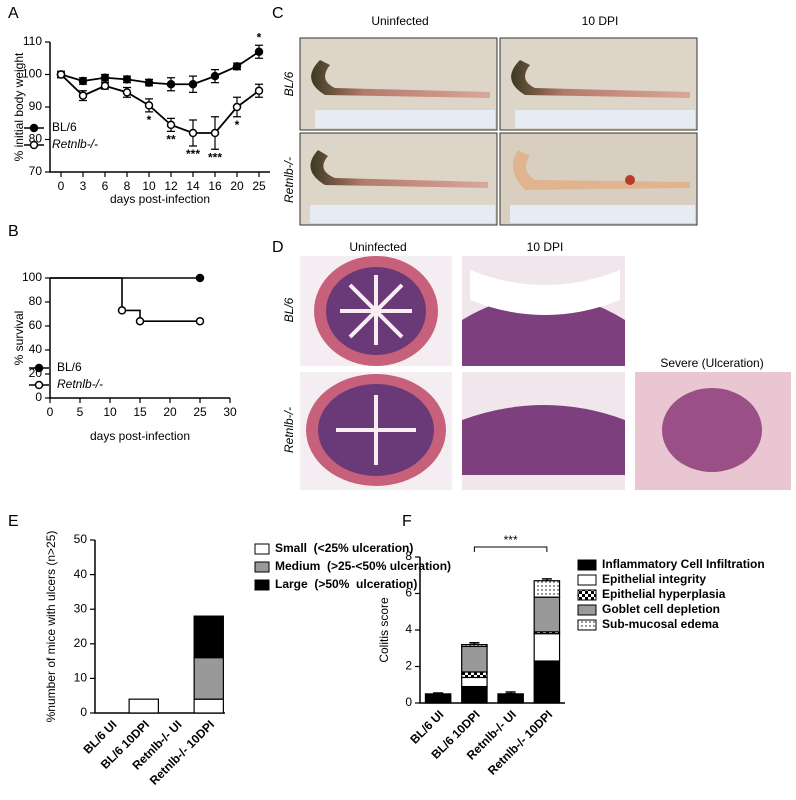 The height and width of the screenshot is (800, 796). What do you see at coordinates (408, 593) in the screenshot?
I see `y-tick-label: 6` at bounding box center [408, 593].